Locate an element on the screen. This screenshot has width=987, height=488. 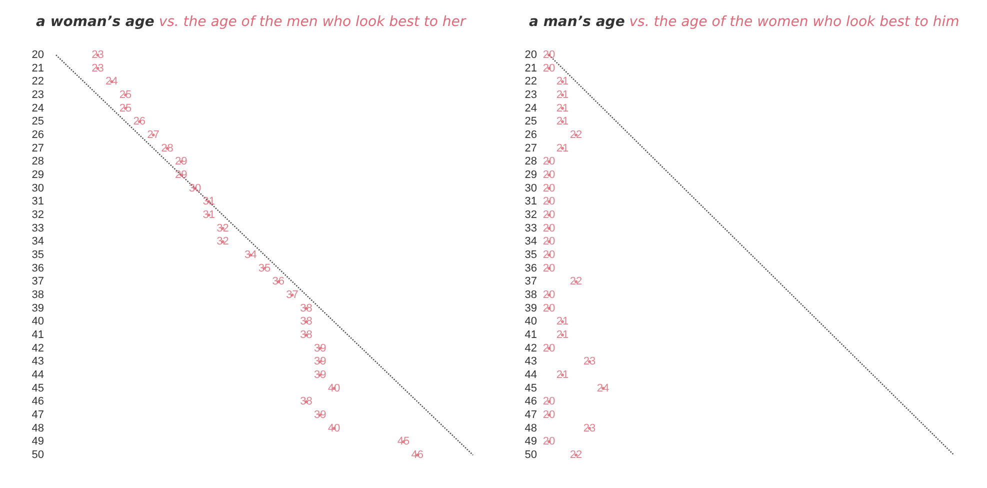
y-tick-label: 29 is located at coordinates (530, 175).